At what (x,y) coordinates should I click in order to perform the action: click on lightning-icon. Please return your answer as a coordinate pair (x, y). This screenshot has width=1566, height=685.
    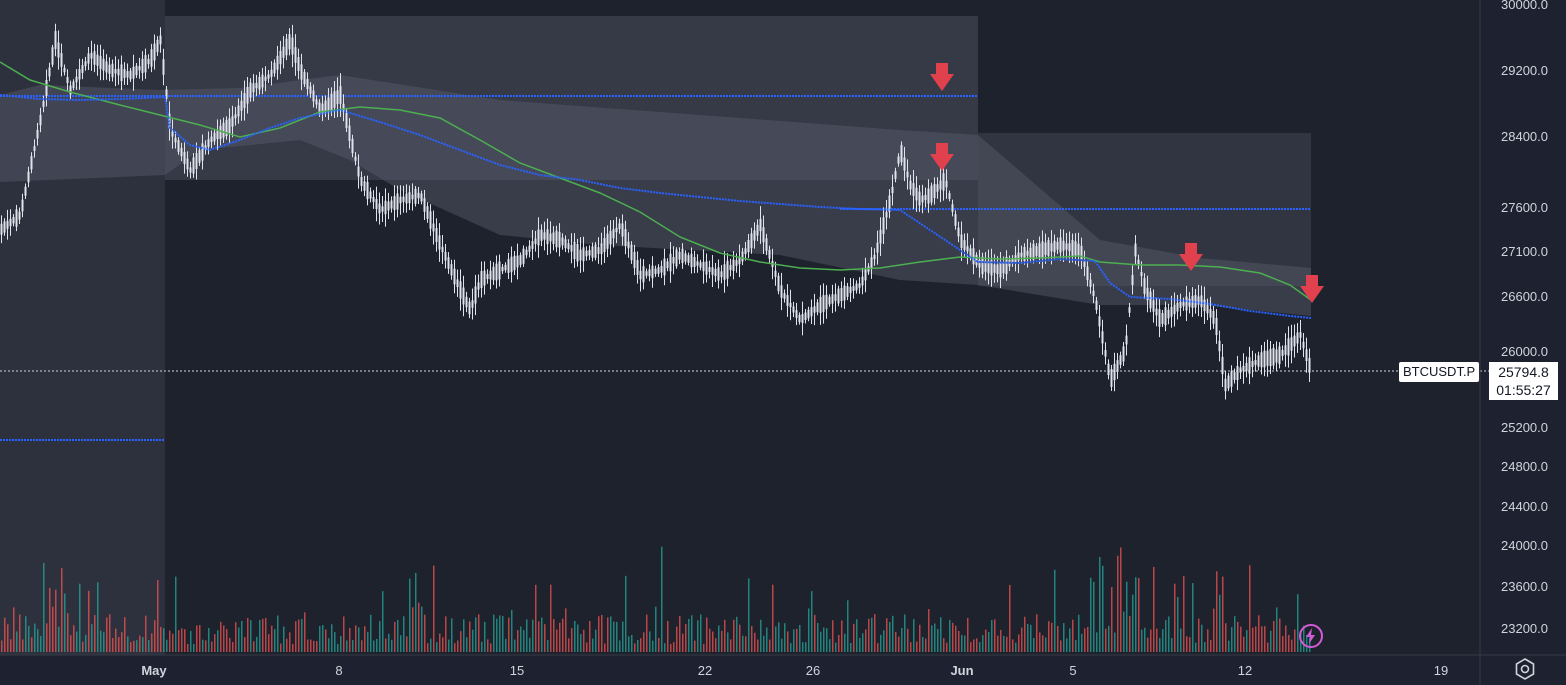
    Looking at the image, I should click on (1311, 636).